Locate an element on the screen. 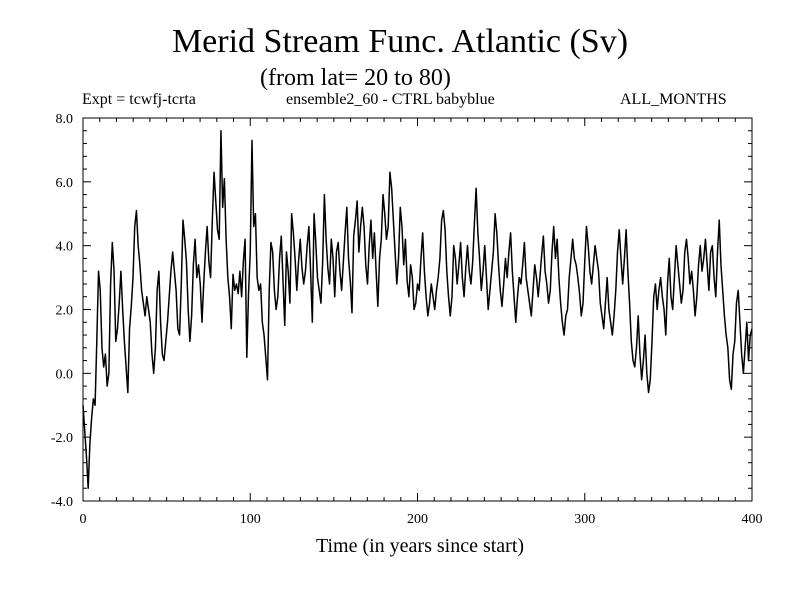  y-tick-label: 8.0 is located at coordinates (65, 119).